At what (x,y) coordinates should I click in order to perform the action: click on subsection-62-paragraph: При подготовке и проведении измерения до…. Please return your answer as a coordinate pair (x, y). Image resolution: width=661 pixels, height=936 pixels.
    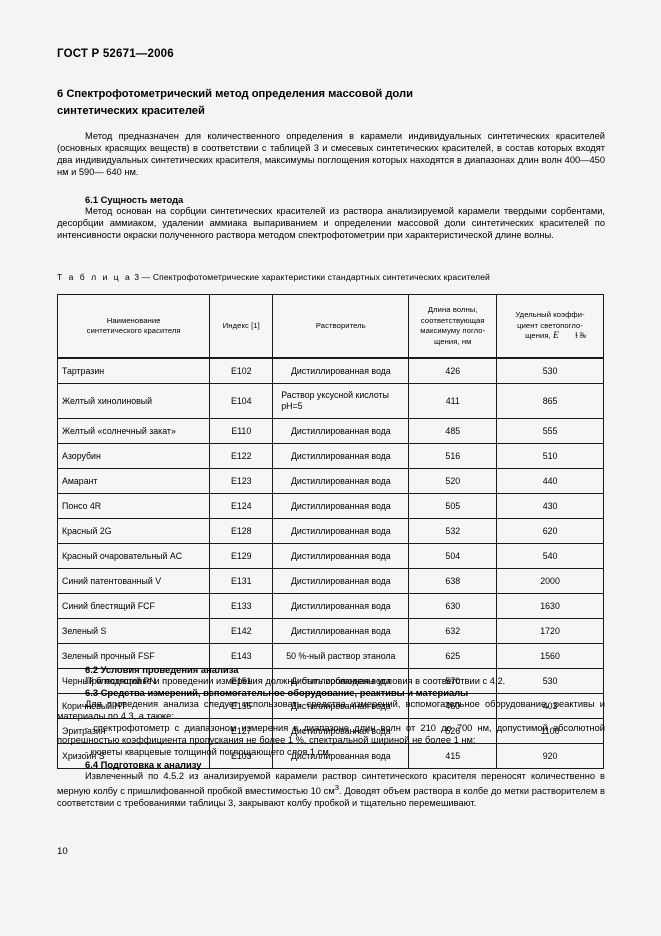
    Looking at the image, I should click on (295, 681).